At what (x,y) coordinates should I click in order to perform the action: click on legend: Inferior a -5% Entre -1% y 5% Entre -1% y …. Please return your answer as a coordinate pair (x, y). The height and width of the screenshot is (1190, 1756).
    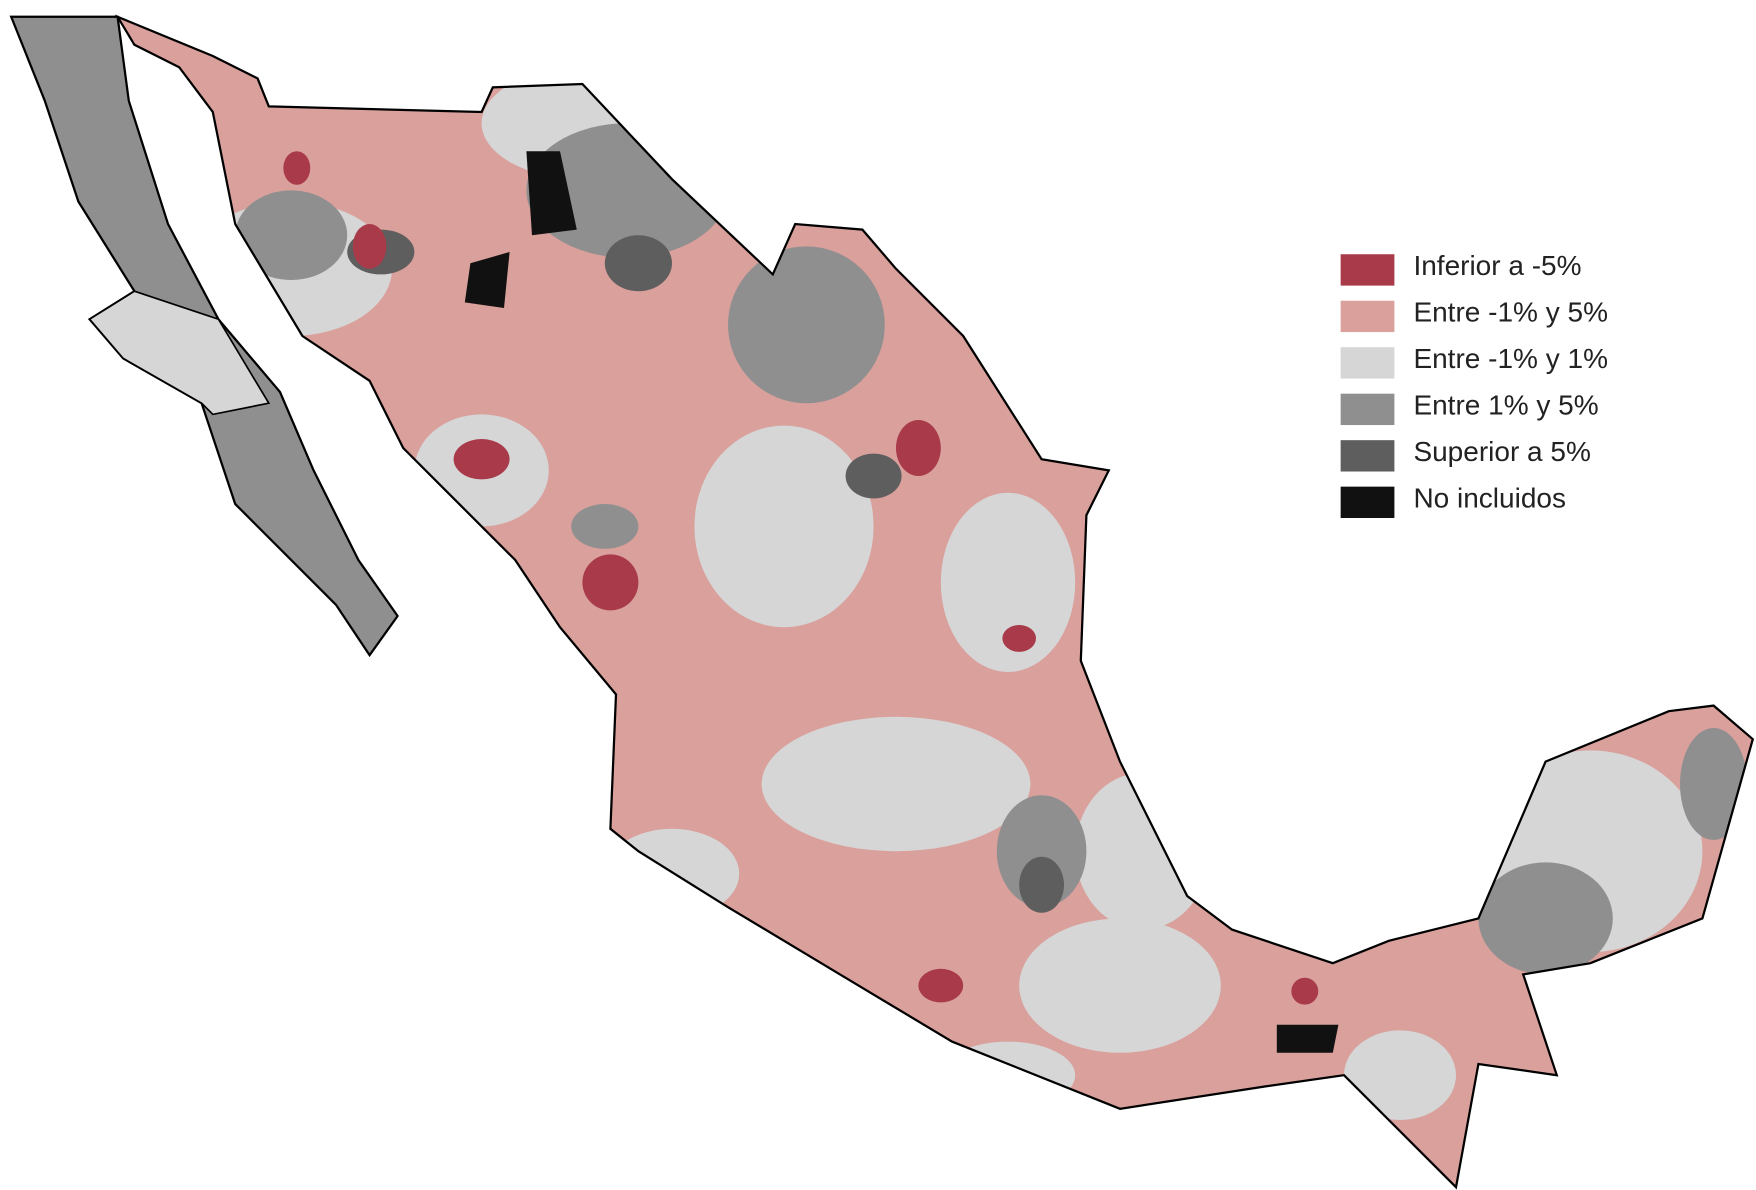
    Looking at the image, I should click on (1474, 384).